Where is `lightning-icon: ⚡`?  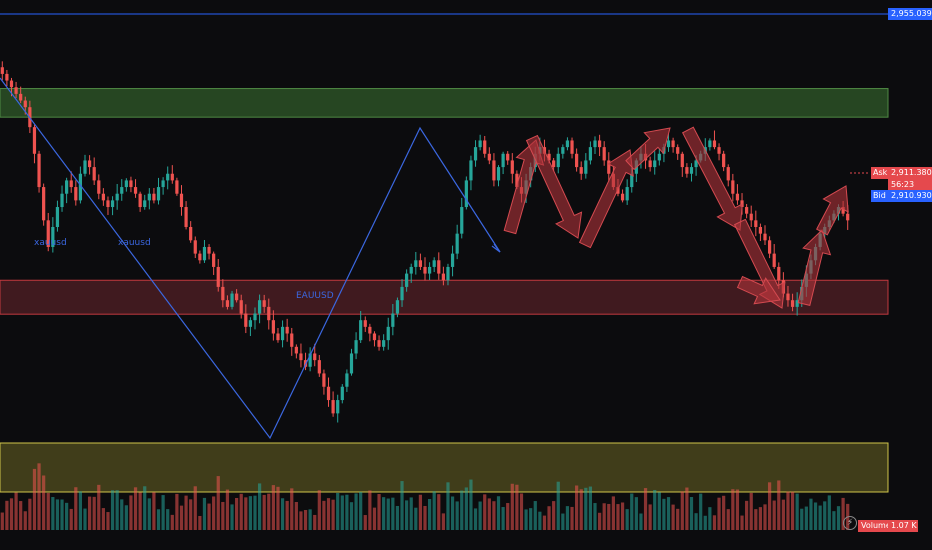
lightning-icon: ⚡ is located at coordinates (850, 523).